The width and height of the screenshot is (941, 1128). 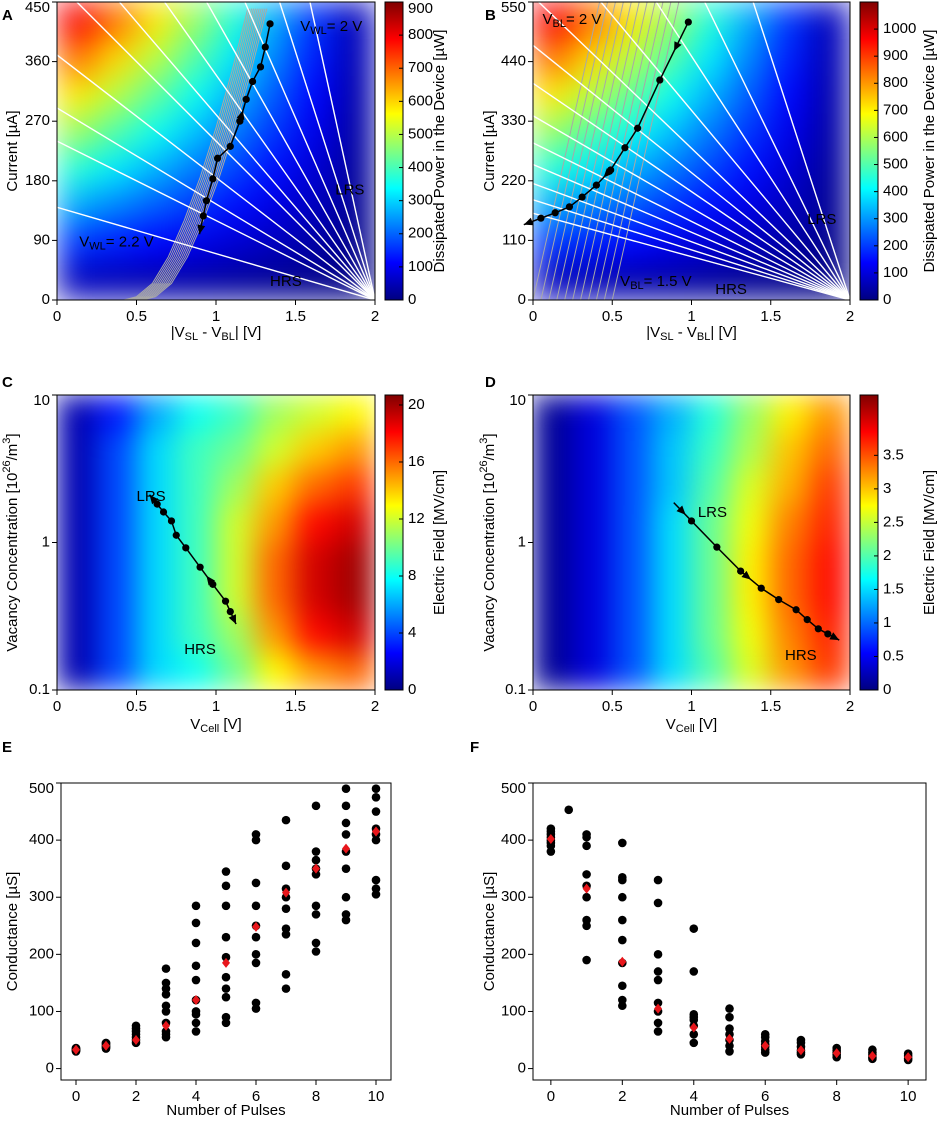 What do you see at coordinates (729, 931) in the screenshot?
I see `plot-frame` at bounding box center [729, 931].